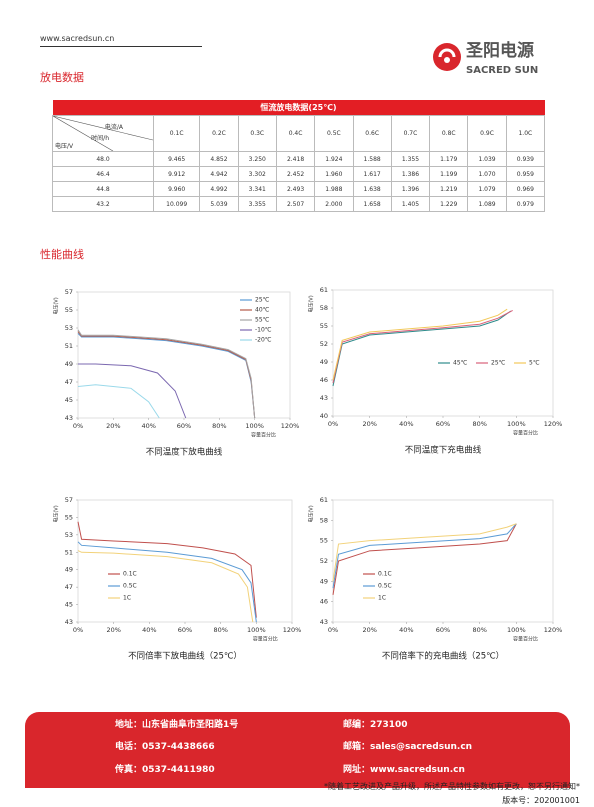  What do you see at coordinates (298, 108) in the screenshot?
I see `title-row: 恒流放电数据(25℃)` at bounding box center [298, 108].